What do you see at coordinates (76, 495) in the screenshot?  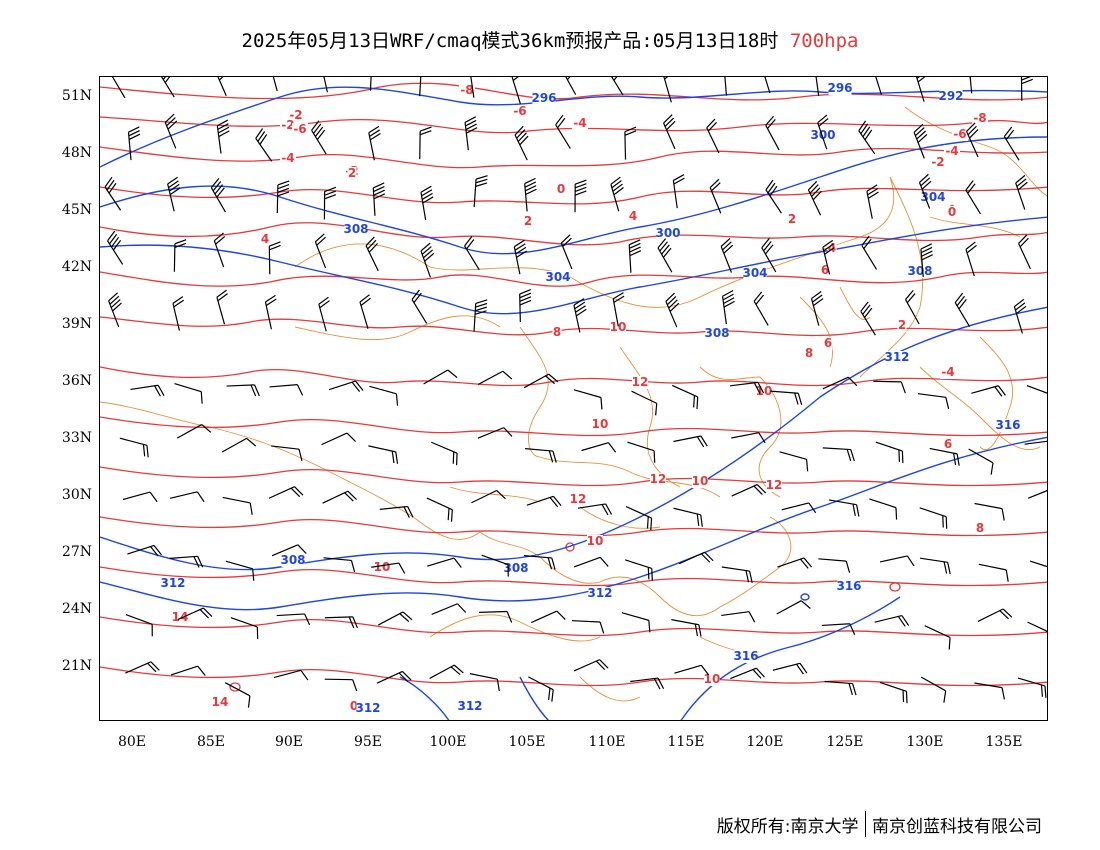 I see `latitude-label: 30N` at bounding box center [76, 495].